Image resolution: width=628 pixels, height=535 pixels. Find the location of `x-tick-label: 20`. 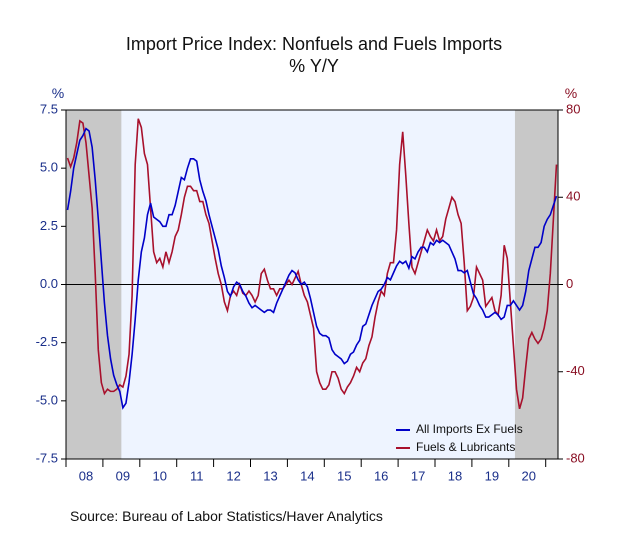

x-tick-label: 20 is located at coordinates (529, 475).